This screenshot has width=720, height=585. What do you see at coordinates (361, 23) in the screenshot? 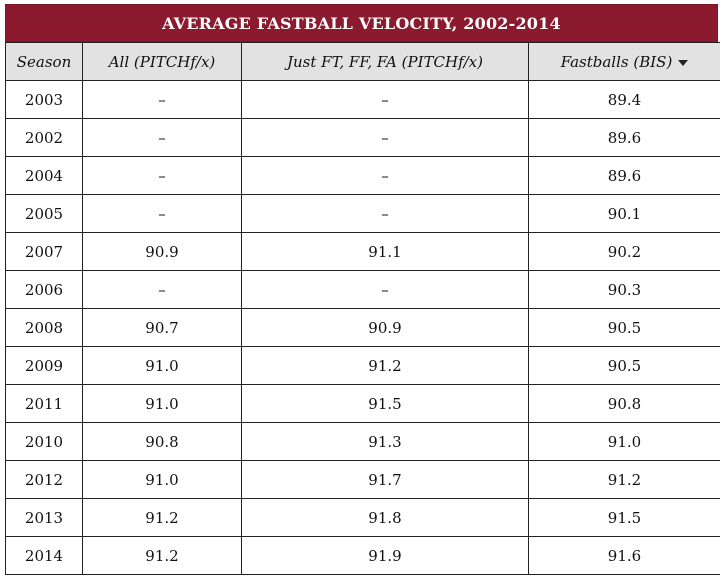
I see `table-title: AVERAGE FASTBALL VELOCITY, 2002-2014` at bounding box center [361, 23].